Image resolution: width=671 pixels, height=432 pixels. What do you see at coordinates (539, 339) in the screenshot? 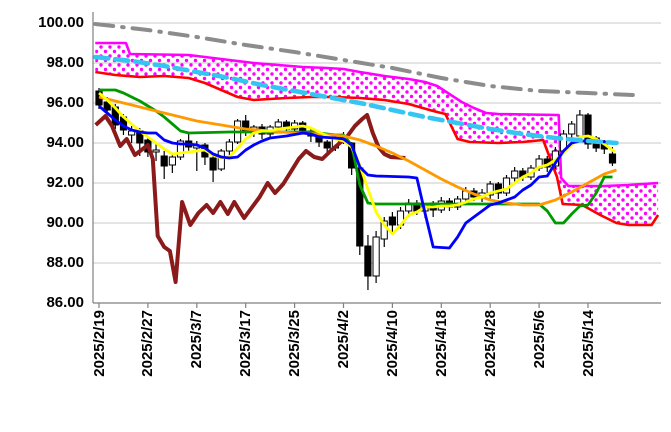
I see `x-axis-tick-label: 2025/5/6` at bounding box center [539, 339].